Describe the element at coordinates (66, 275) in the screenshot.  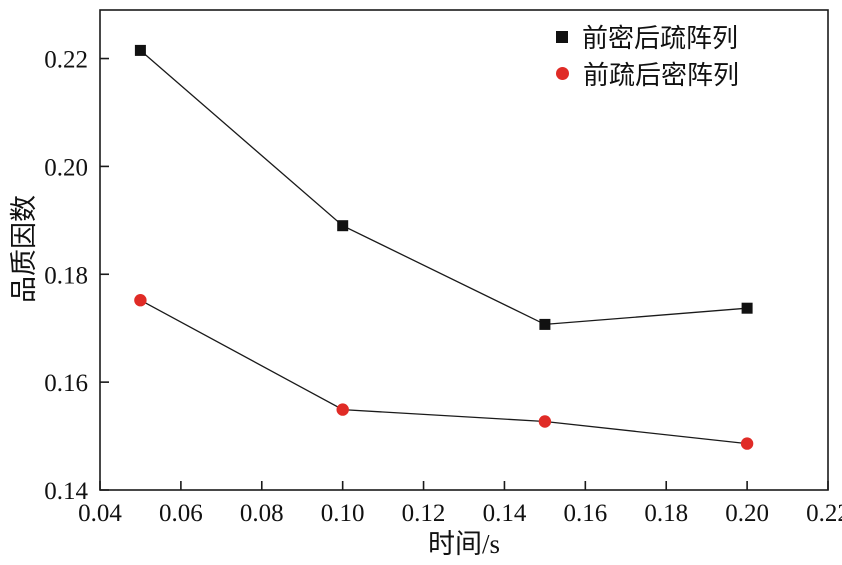
I see `y-tick-label: 0.18` at that location.